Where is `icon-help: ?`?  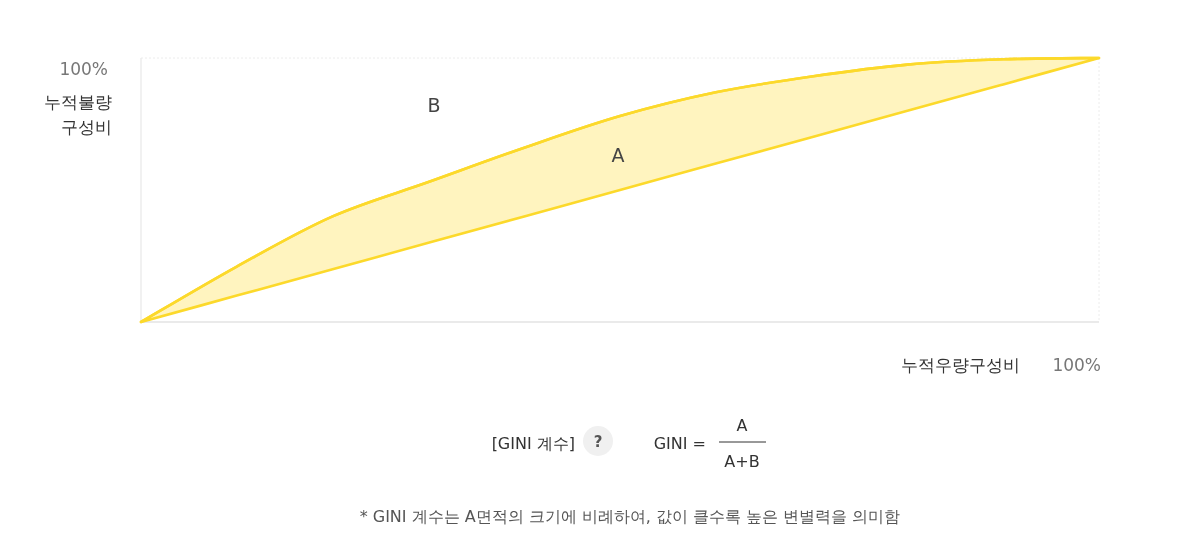
icon-help: ? is located at coordinates (598, 441).